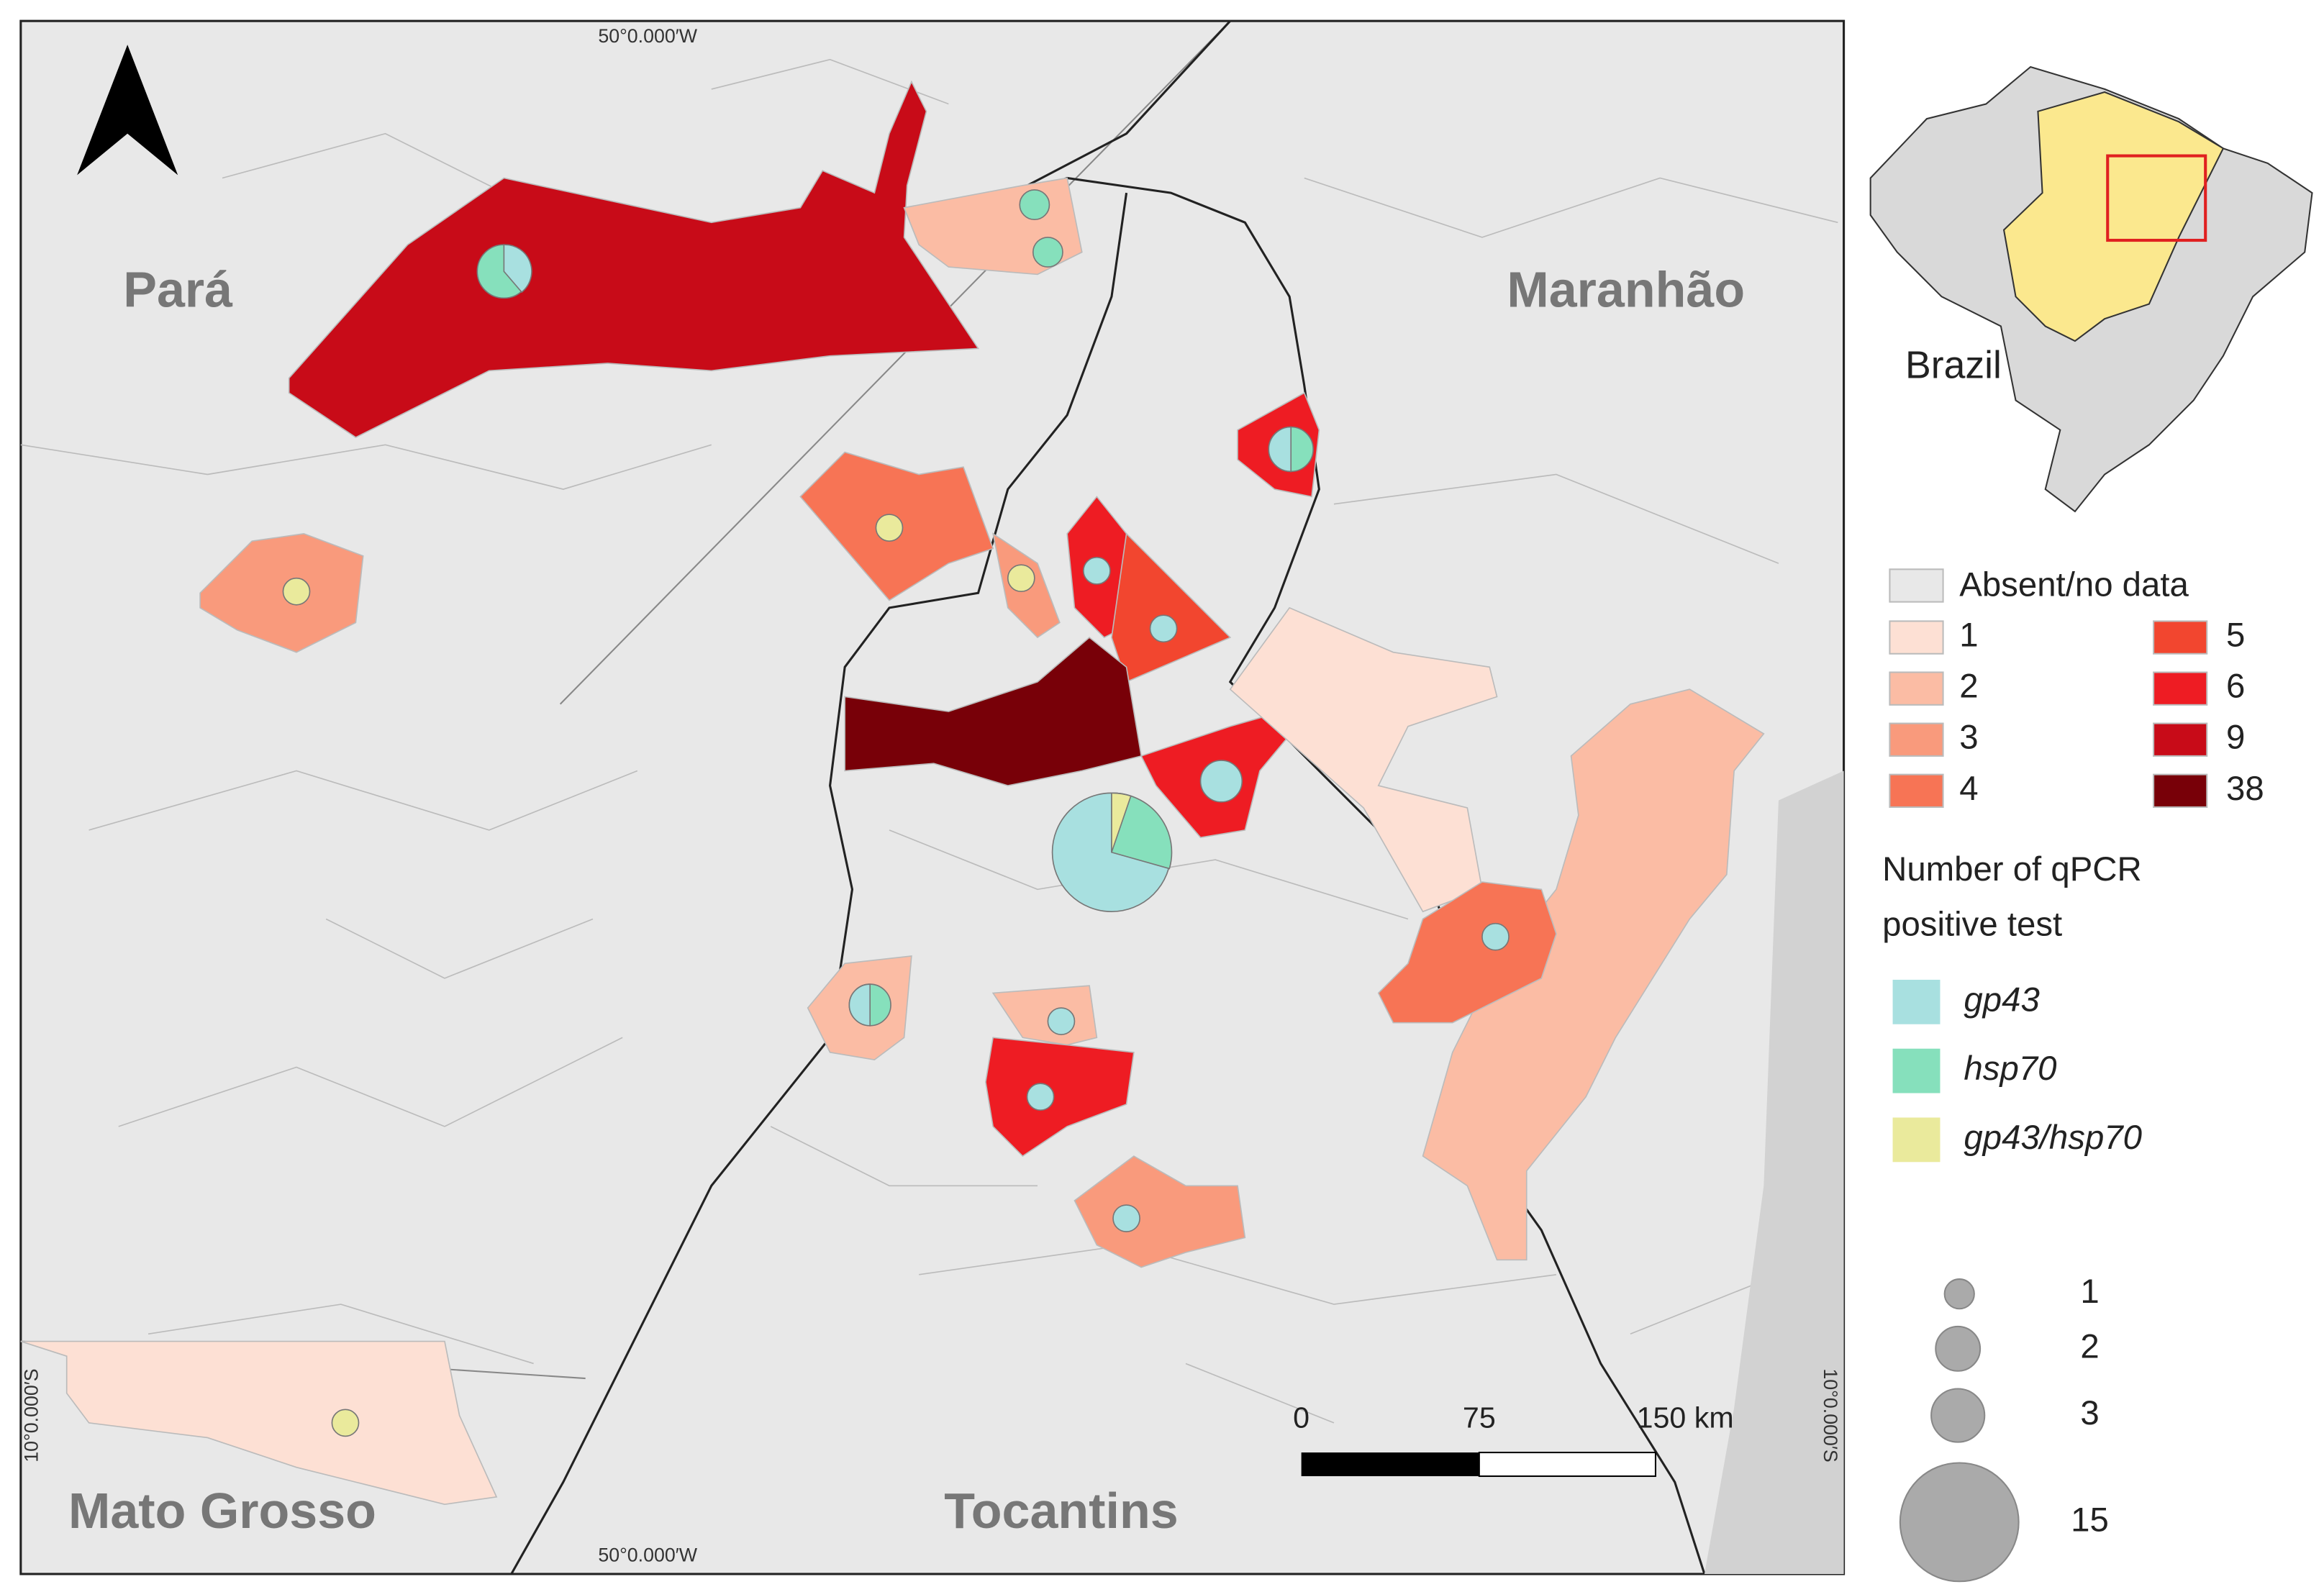  Describe the element at coordinates (1301, 1417) in the screenshot. I see `scale-label: 0` at that location.